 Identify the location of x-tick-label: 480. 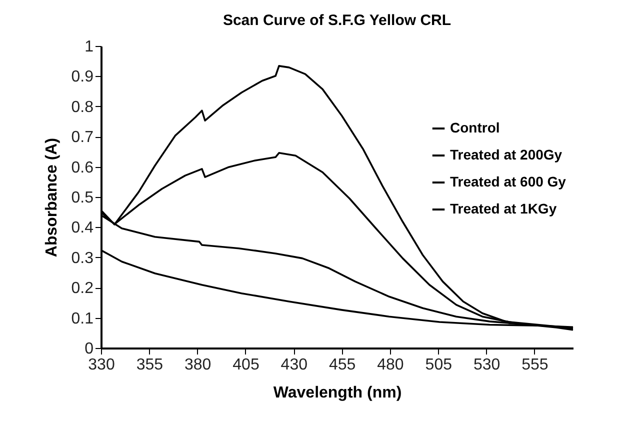
(390, 365).